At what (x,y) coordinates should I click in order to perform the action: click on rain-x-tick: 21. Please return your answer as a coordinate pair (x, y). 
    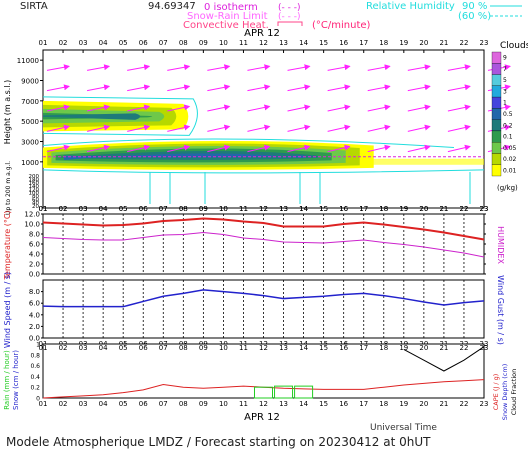
    Looking at the image, I should click on (443, 404).